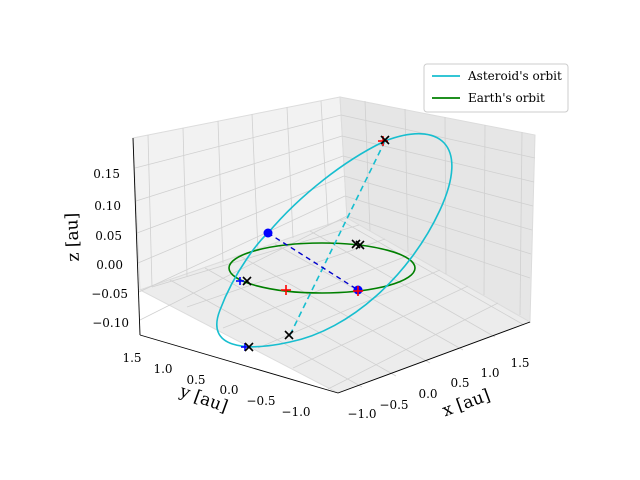 This screenshot has height=480, width=640. I want to click on legend-label-asteroid: Asteroid's orbit, so click(514, 76).